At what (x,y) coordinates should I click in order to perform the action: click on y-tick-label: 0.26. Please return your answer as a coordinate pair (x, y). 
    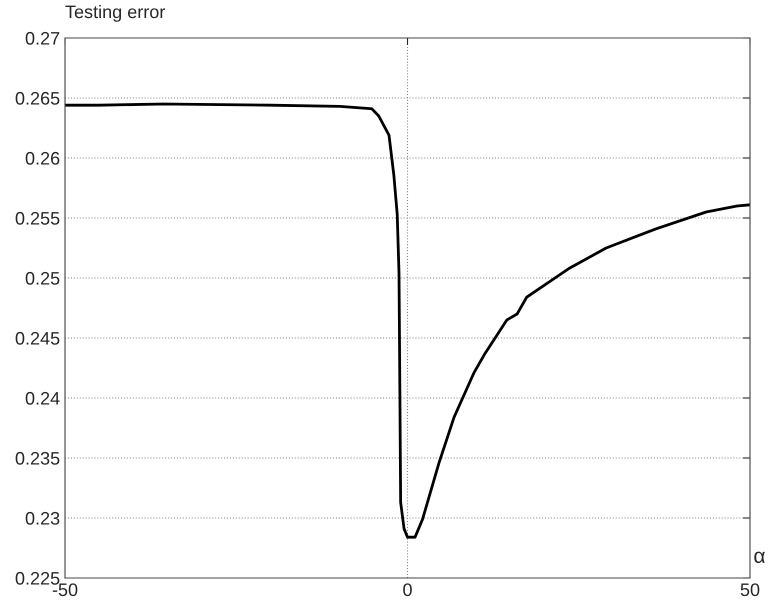
    Looking at the image, I should click on (43, 158).